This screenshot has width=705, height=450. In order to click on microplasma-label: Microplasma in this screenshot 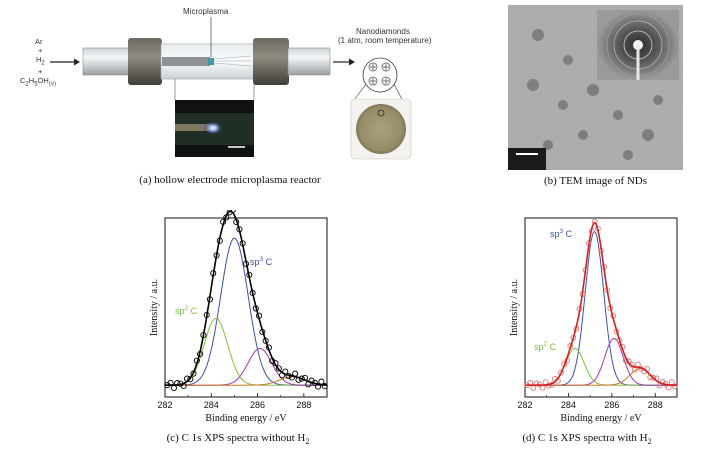, I will do `click(206, 11)`.